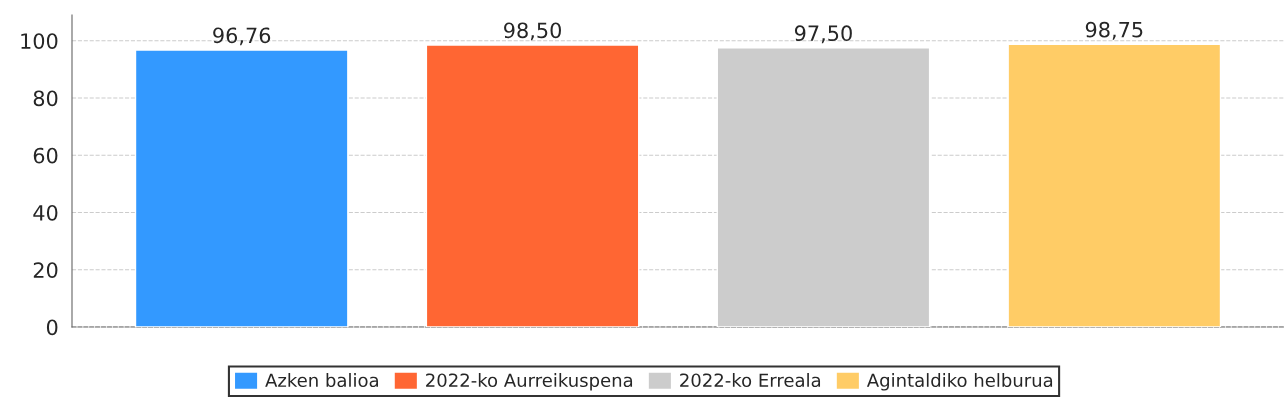 The image size is (1284, 403). What do you see at coordinates (750, 380) in the screenshot?
I see `legend-label: 2022-ko Erreala` at bounding box center [750, 380].